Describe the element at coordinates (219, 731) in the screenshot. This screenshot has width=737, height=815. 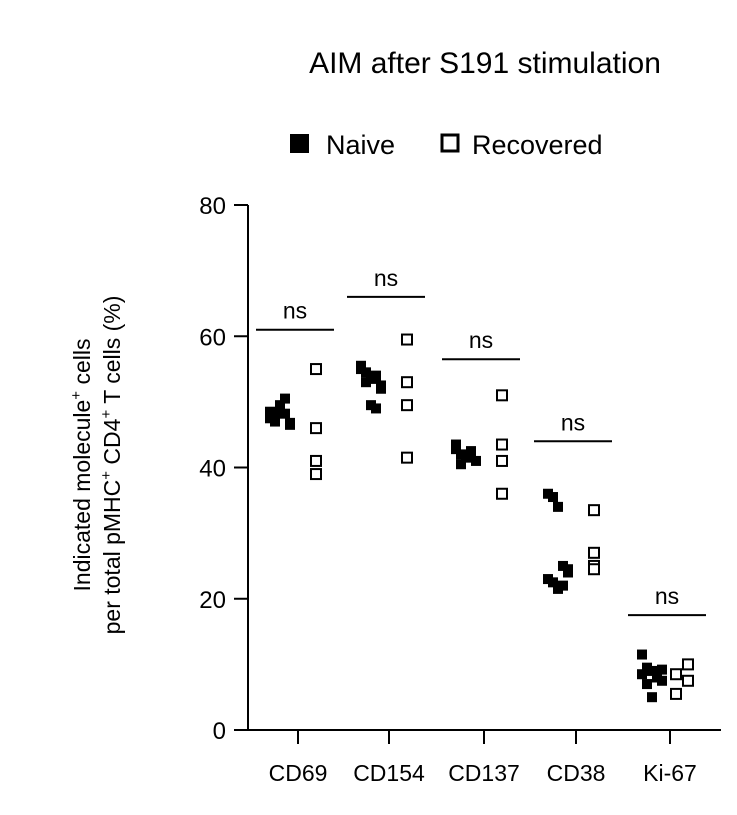
I see `y-tick-label: 0` at that location.